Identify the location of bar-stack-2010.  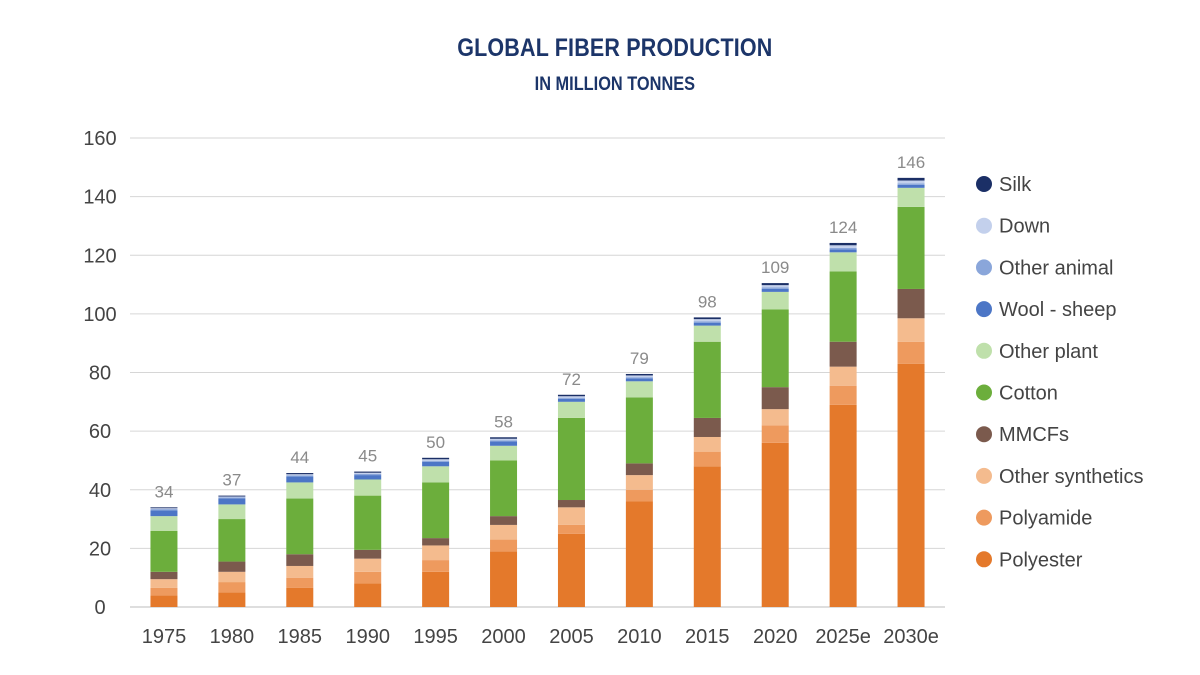
(639, 490).